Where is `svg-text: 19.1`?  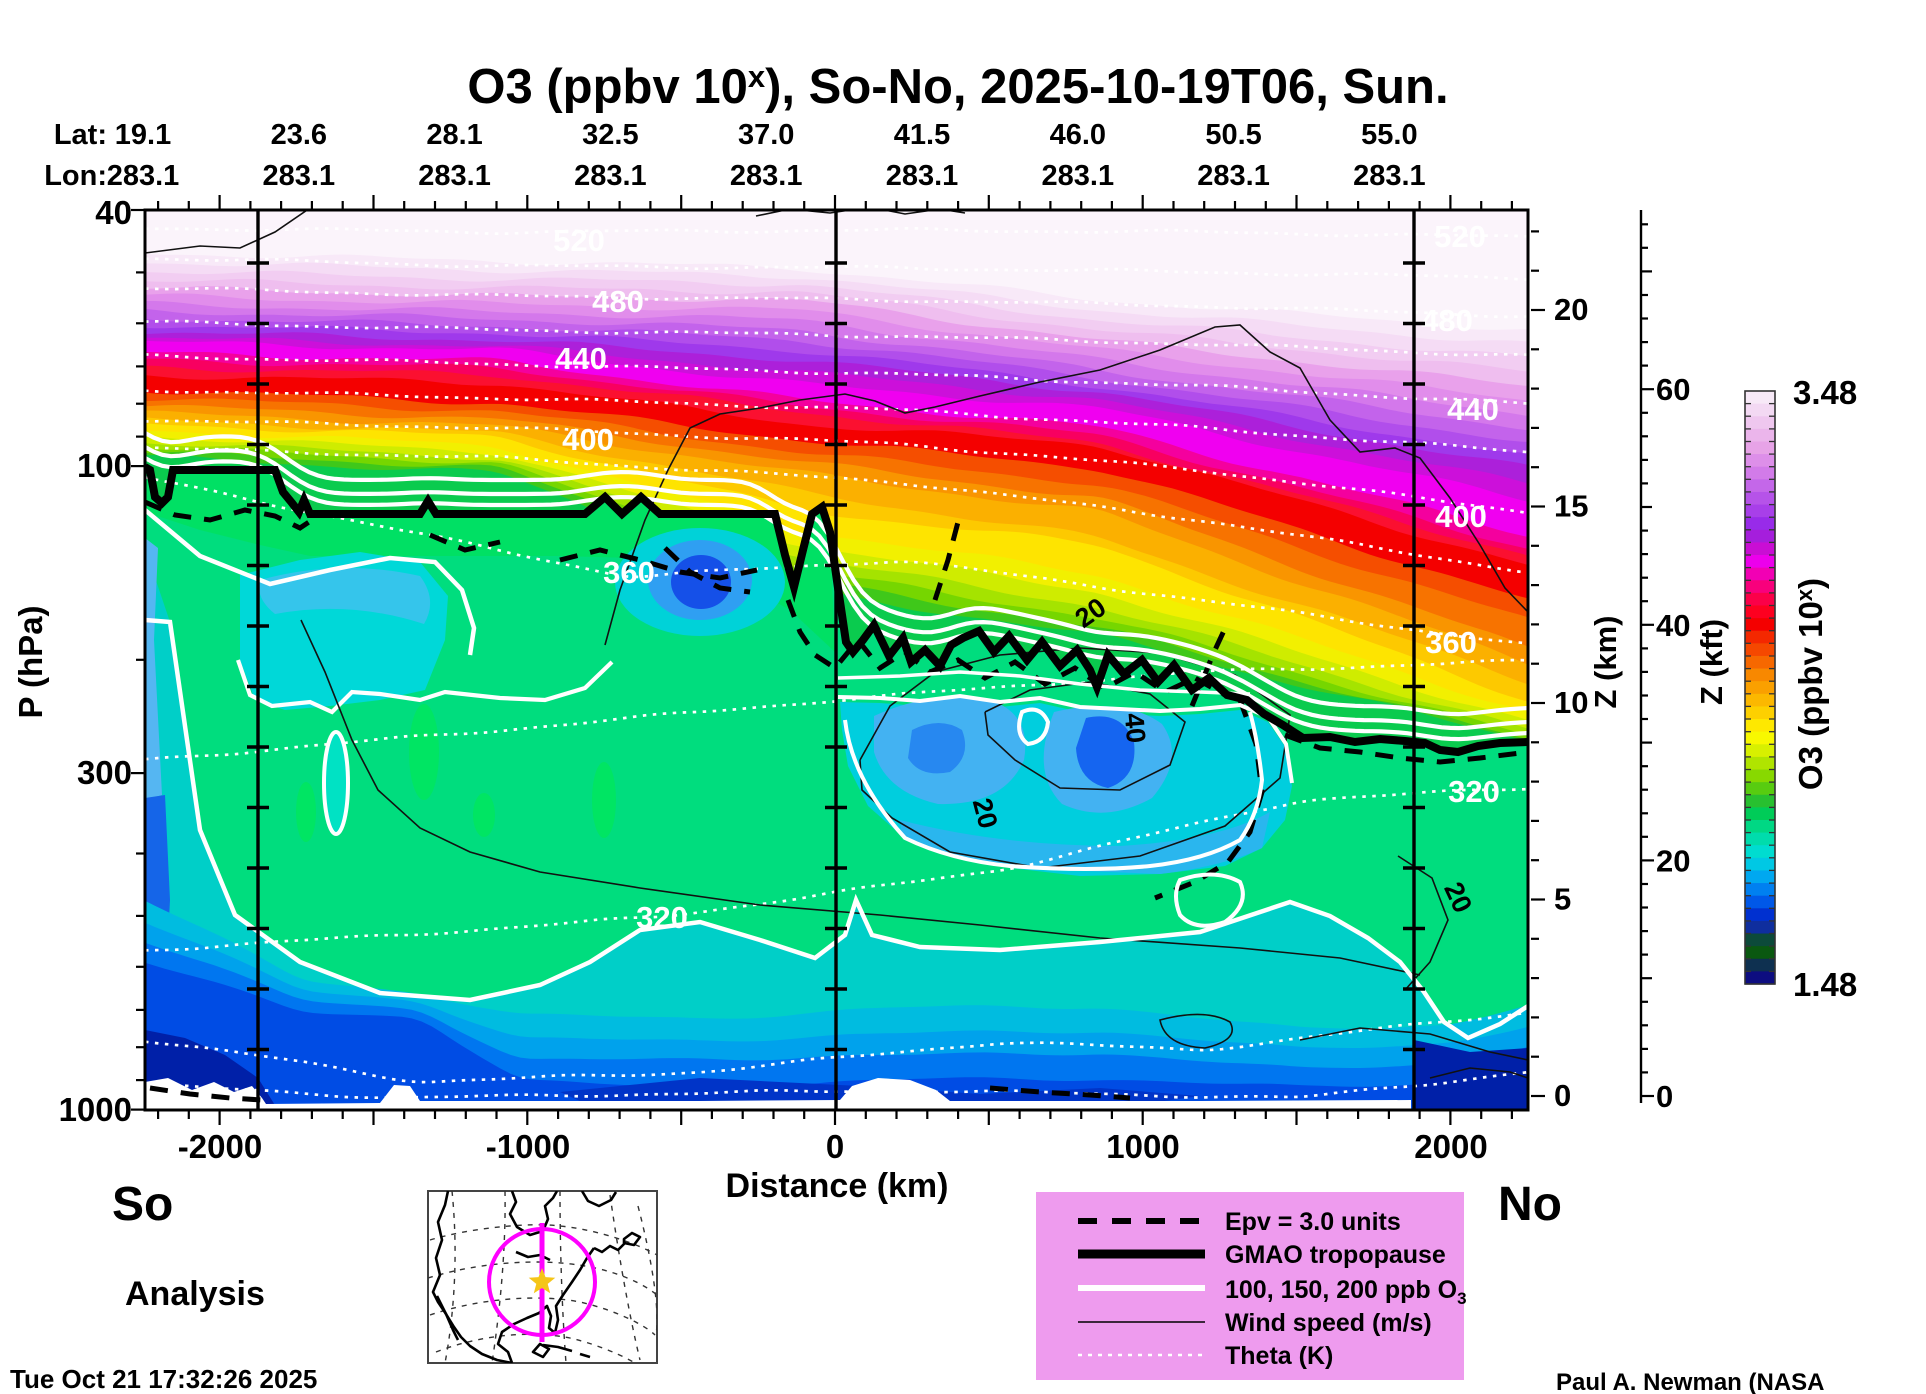 svg-text: 19.1 is located at coordinates (143, 135).